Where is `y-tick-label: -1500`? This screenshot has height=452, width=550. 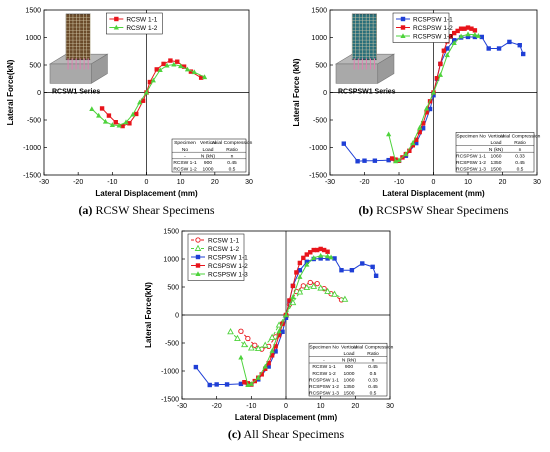 y-tick-label: -1500 is located at coordinates (170, 400).